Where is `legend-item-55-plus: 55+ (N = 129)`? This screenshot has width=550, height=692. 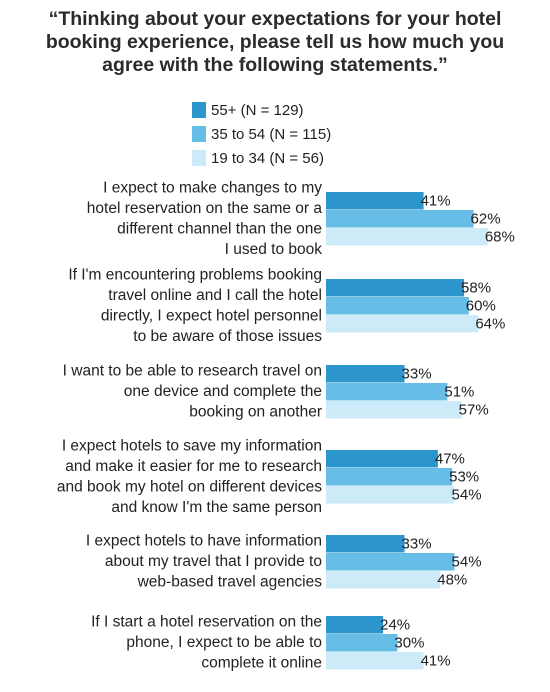
legend-item-55-plus: 55+ (N = 129) is located at coordinates (261, 110).